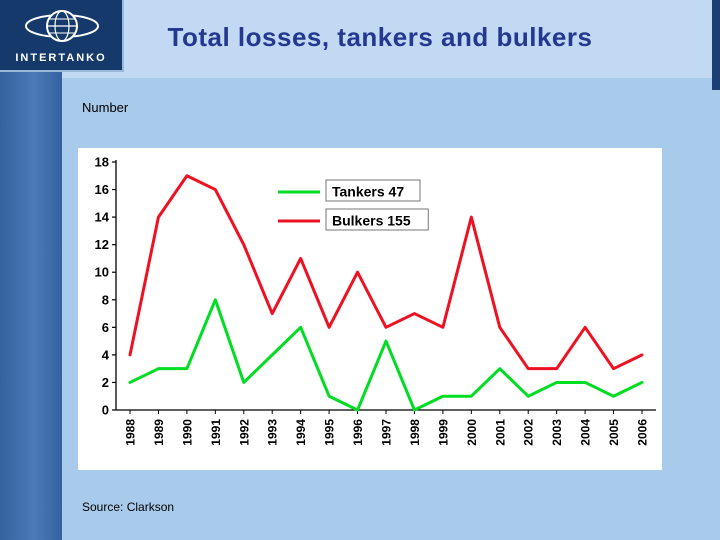 The height and width of the screenshot is (540, 720). I want to click on x-axis-label: 2003, so click(557, 432).